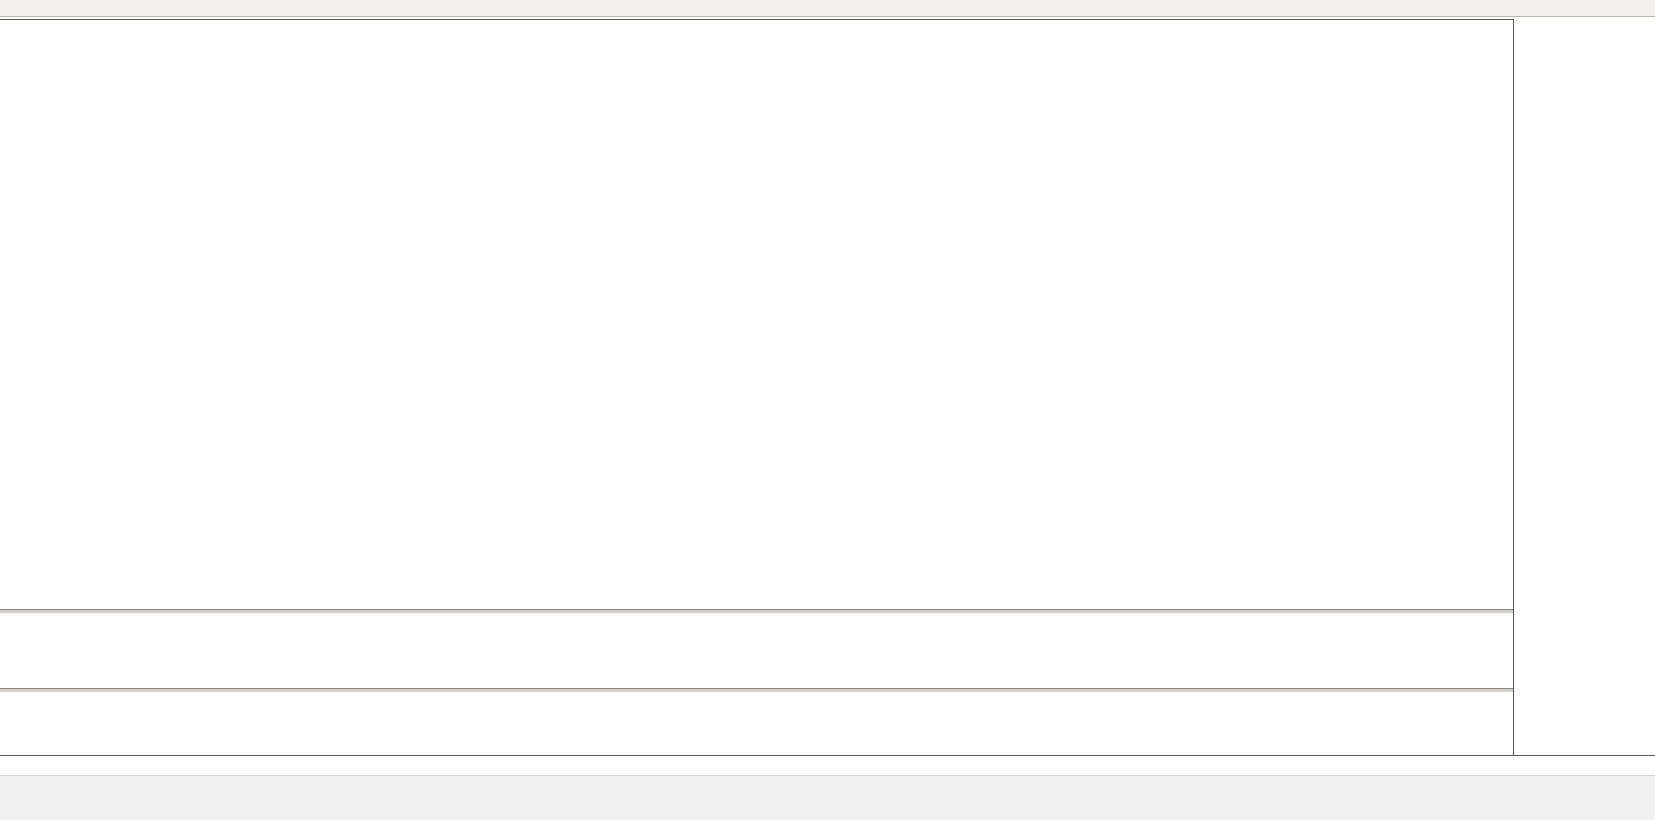 This screenshot has height=820, width=1655. I want to click on price-scale, so click(1584, 387).